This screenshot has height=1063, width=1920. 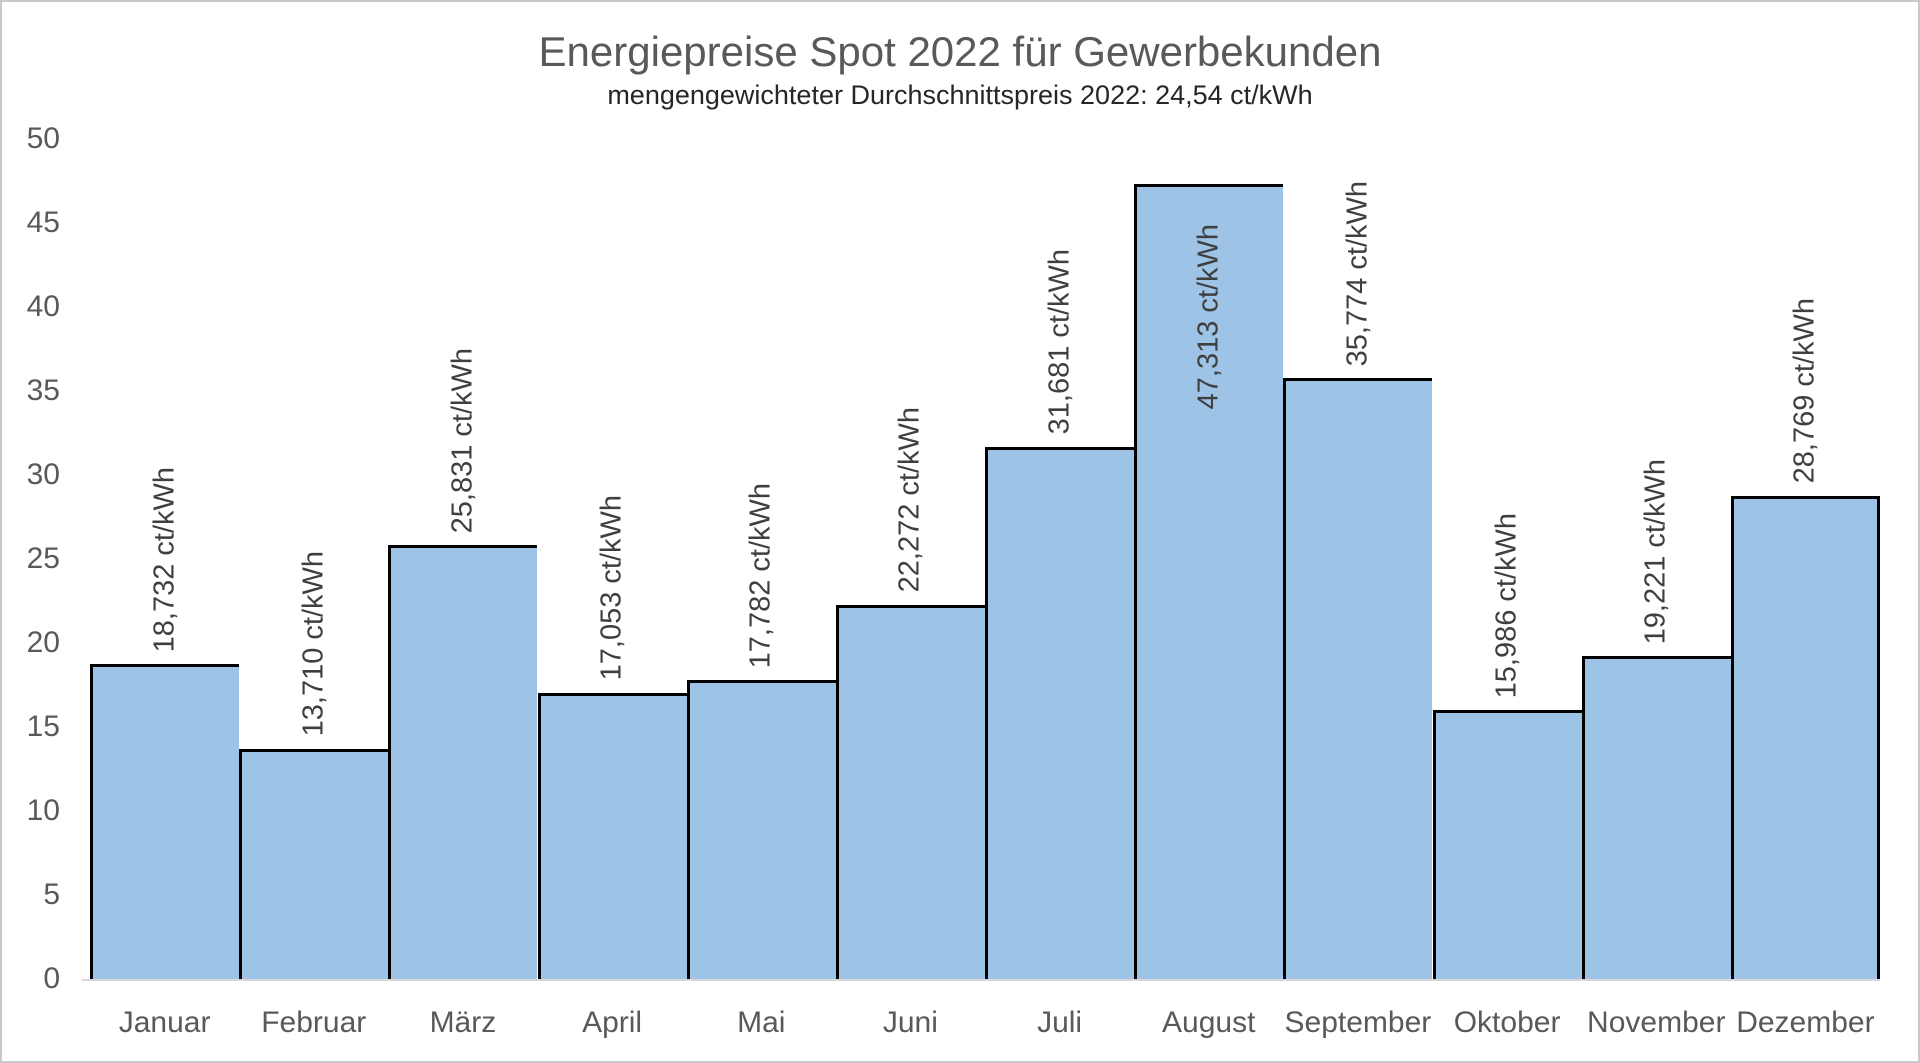 What do you see at coordinates (910, 791) in the screenshot?
I see `bar-juni` at bounding box center [910, 791].